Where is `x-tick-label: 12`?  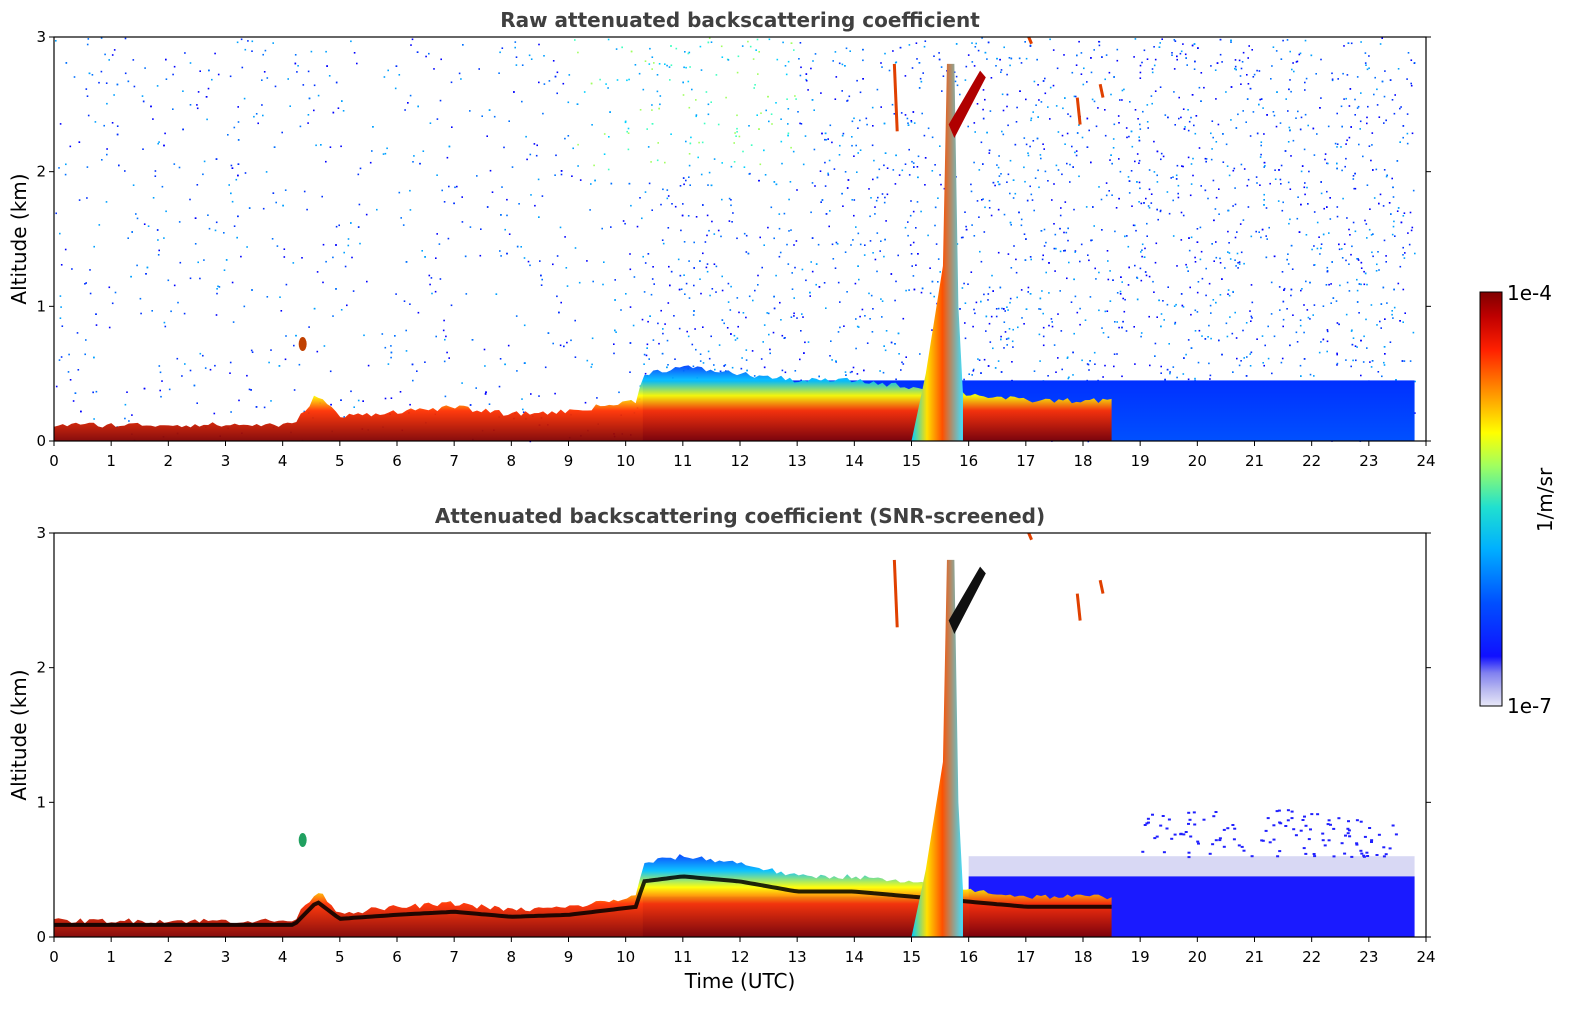
x-tick-label: 12 is located at coordinates (739, 957).